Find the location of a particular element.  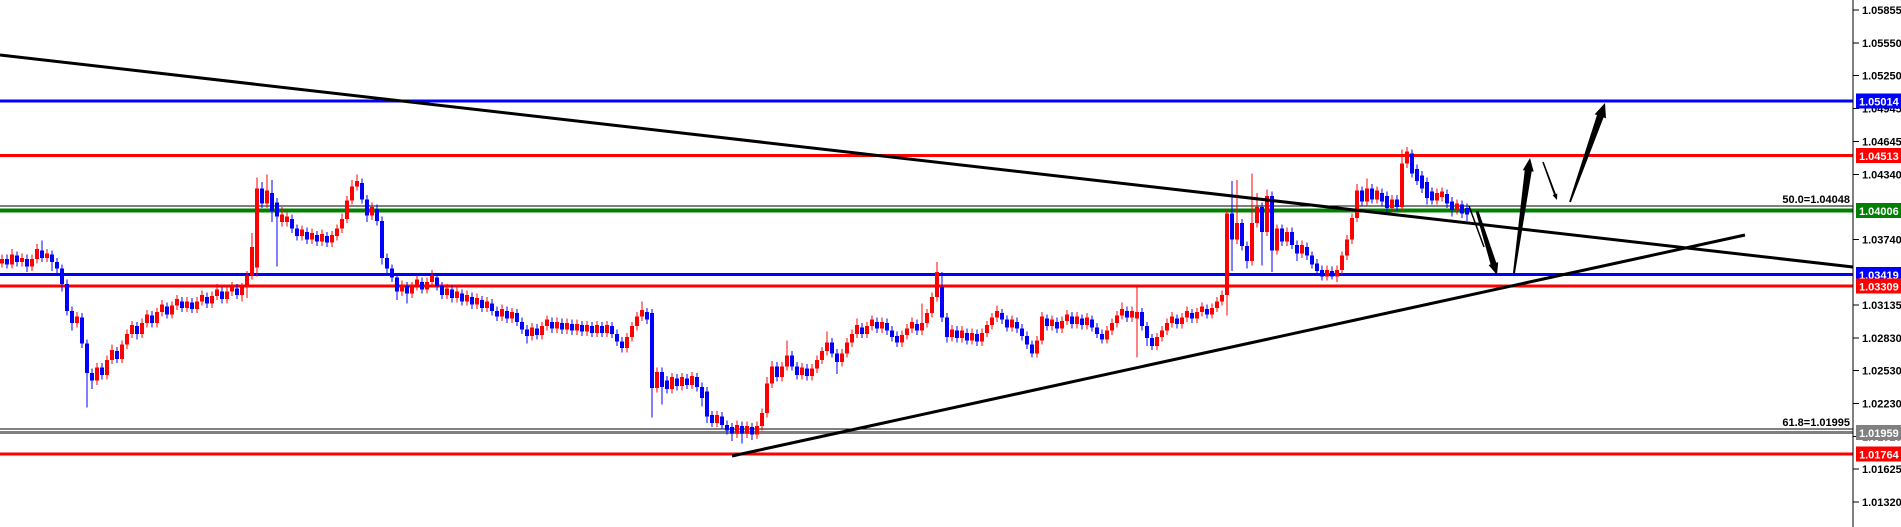

price-badge: 1.04006 is located at coordinates (1878, 211).